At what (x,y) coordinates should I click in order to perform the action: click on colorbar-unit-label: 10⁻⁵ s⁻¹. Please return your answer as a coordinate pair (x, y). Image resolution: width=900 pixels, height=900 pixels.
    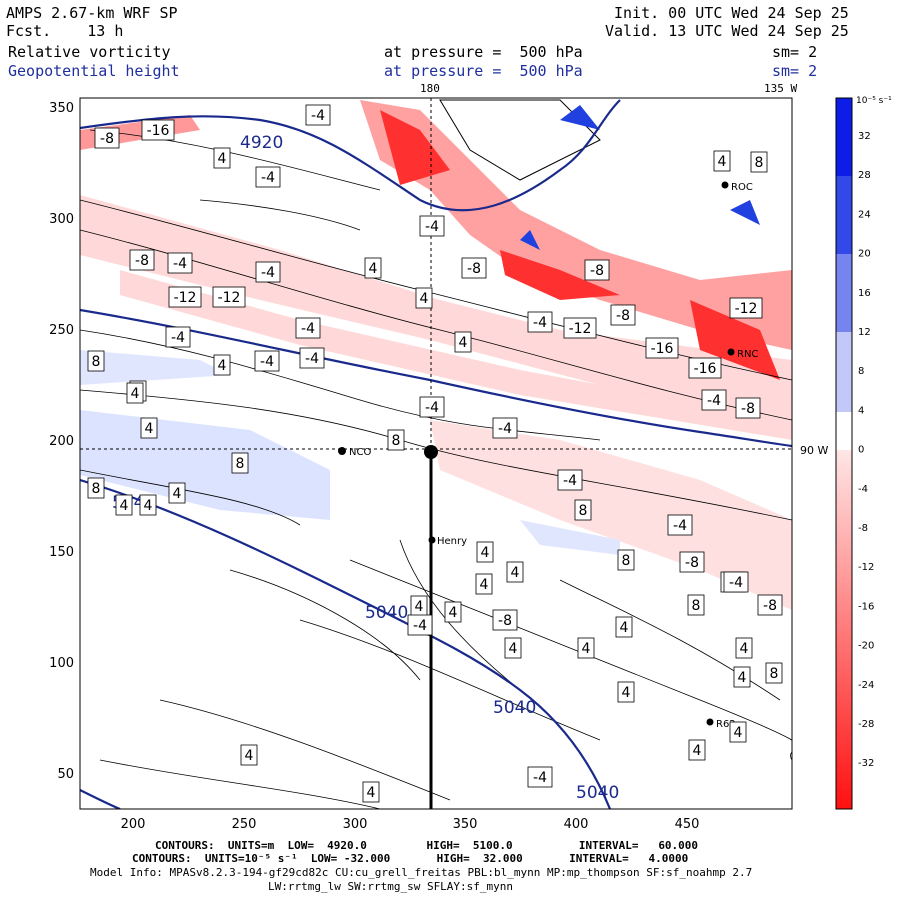
    Looking at the image, I should click on (874, 101).